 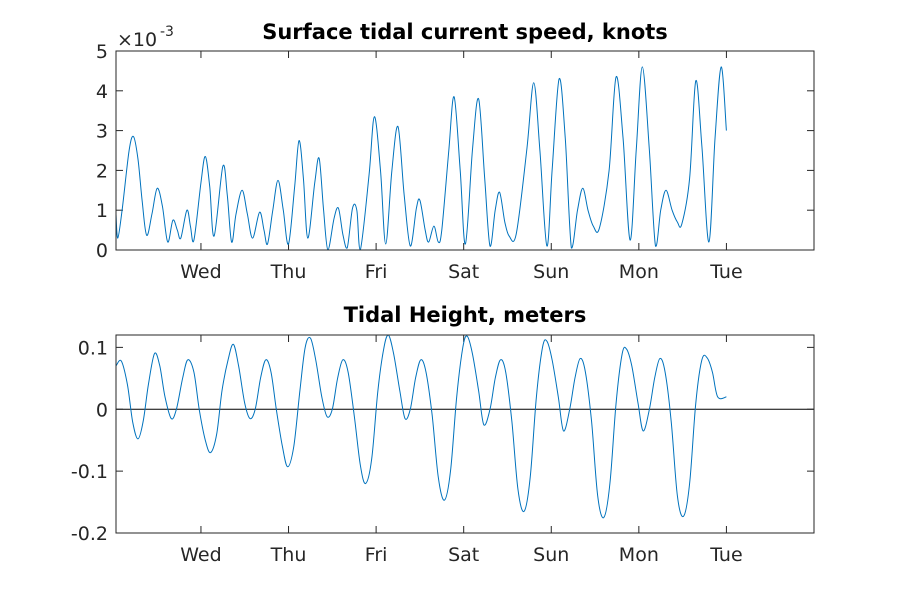 I want to click on current-speed-multiplier-base: ×10, so click(x=137, y=40).